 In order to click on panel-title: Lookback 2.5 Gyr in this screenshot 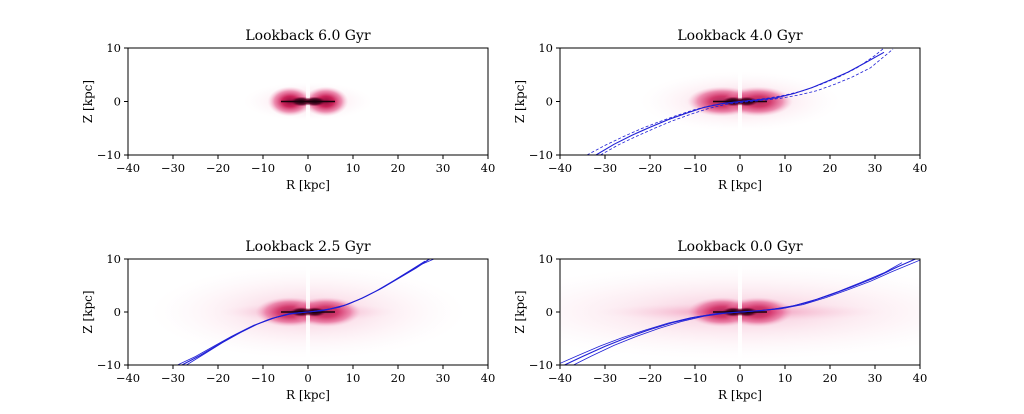, I will do `click(308, 247)`.